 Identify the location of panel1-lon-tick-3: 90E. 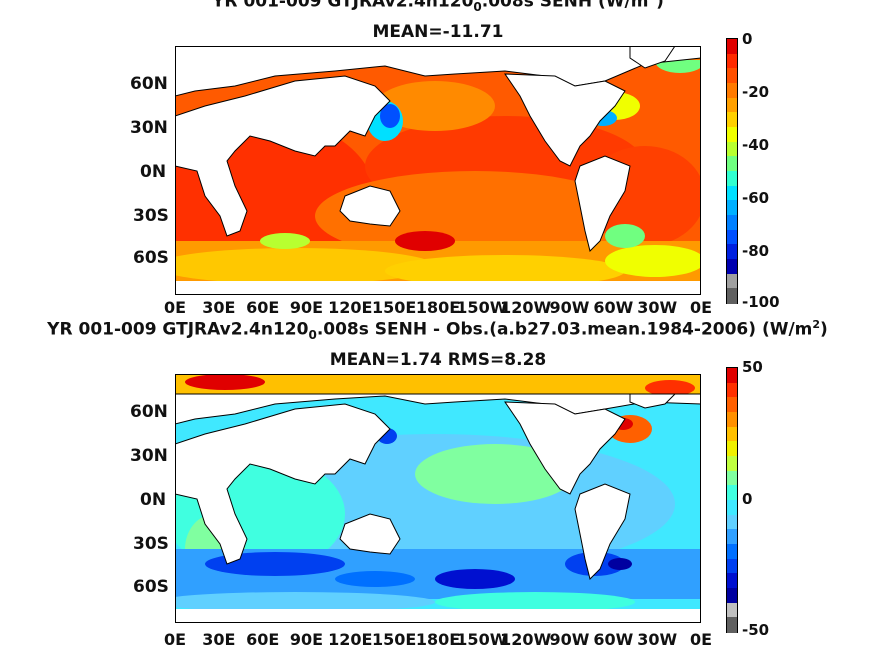
(306, 307).